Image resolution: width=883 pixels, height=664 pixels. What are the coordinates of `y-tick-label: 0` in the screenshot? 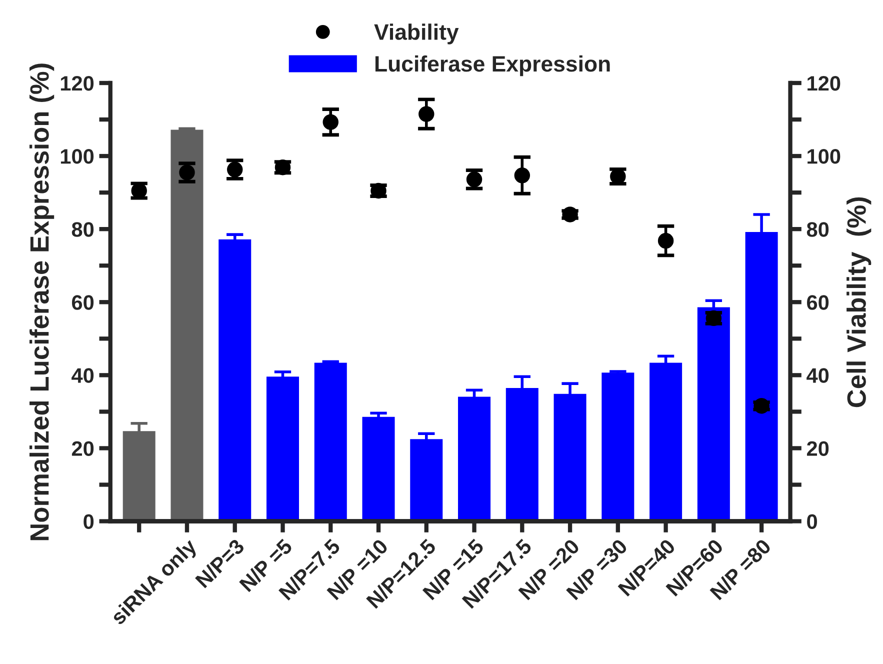 It's located at (89, 521).